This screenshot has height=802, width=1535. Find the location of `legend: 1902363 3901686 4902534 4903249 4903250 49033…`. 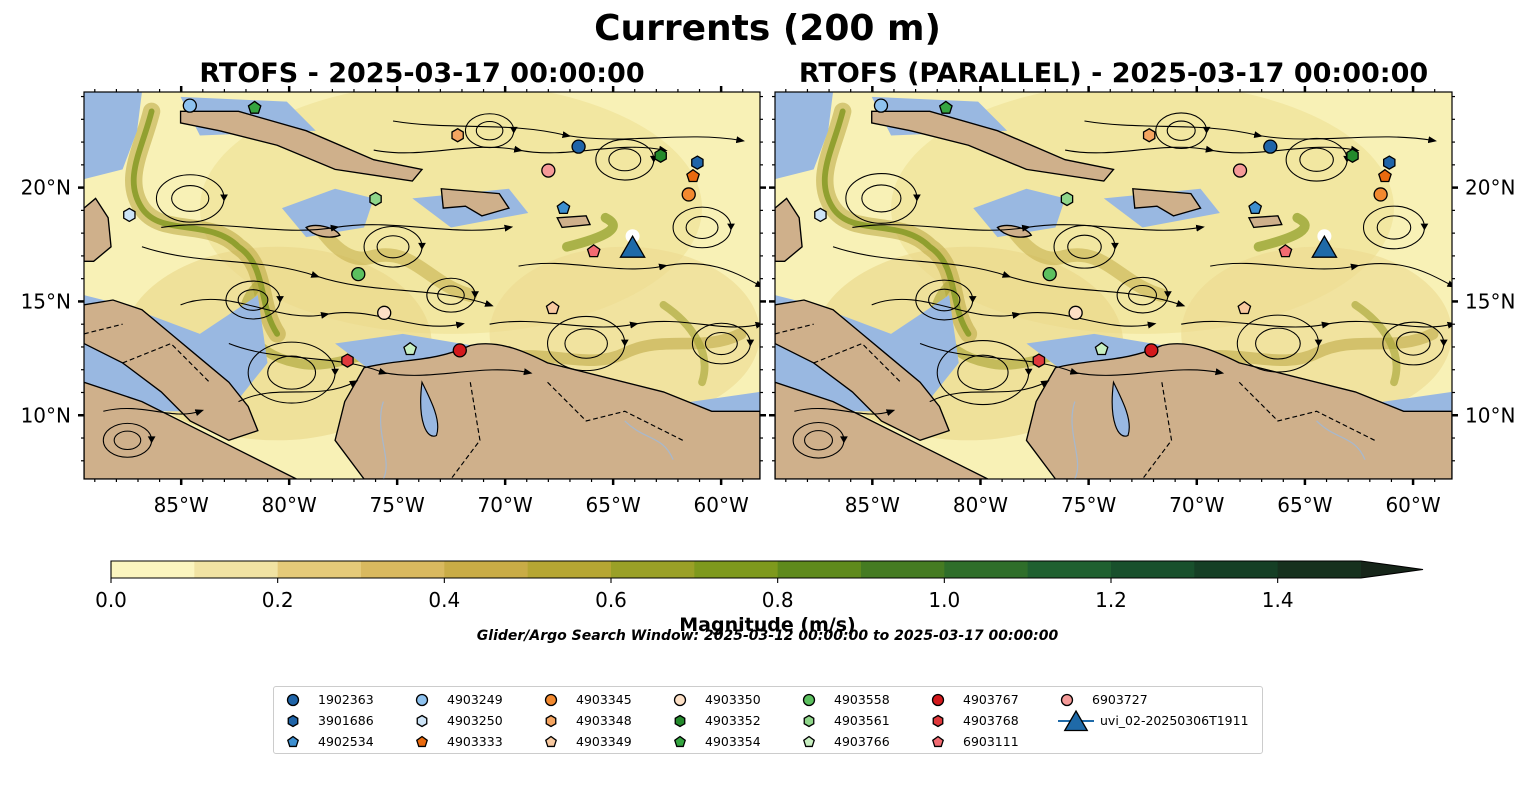

legend: 1902363 3901686 4902534 4903249 4903250 49033… is located at coordinates (768, 720).